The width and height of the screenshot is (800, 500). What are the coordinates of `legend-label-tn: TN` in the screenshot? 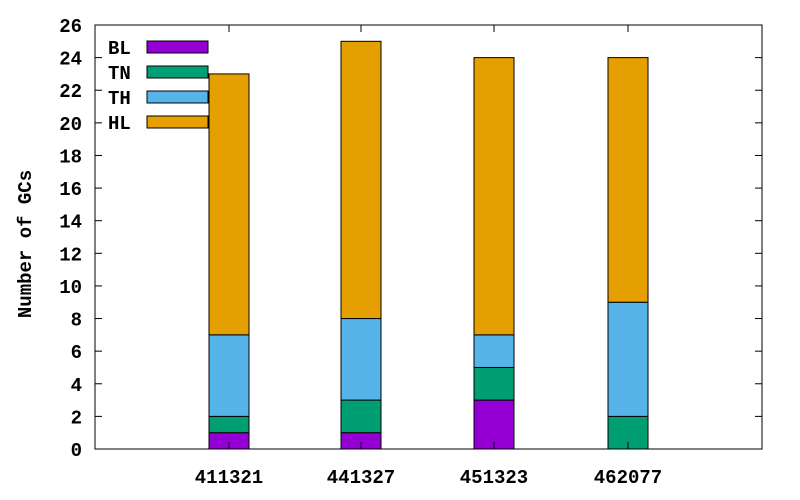 It's located at (119, 74).